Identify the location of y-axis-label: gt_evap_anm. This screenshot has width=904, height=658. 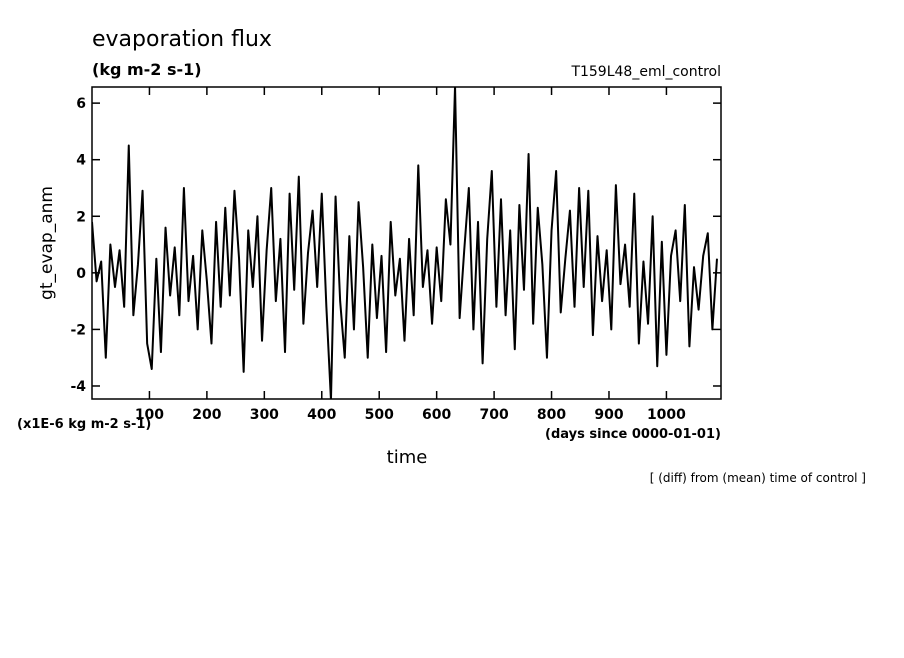
(47, 243).